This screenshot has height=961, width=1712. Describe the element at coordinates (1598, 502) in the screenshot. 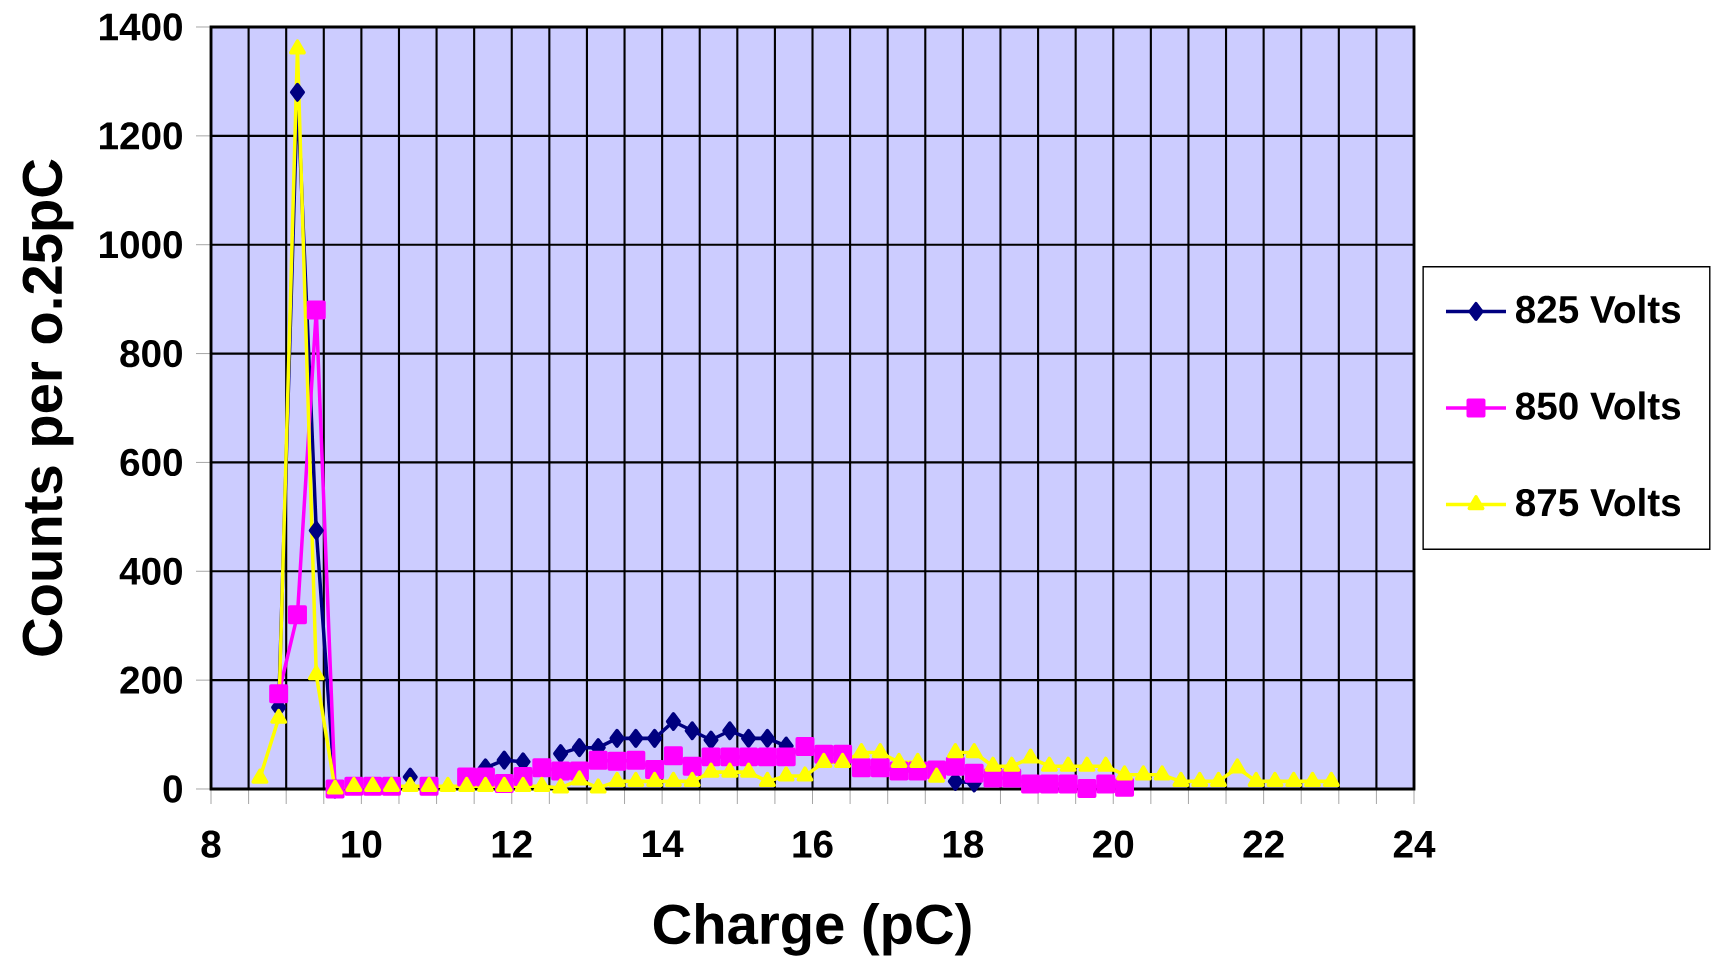

I see `legend-label: 875 Volts` at that location.